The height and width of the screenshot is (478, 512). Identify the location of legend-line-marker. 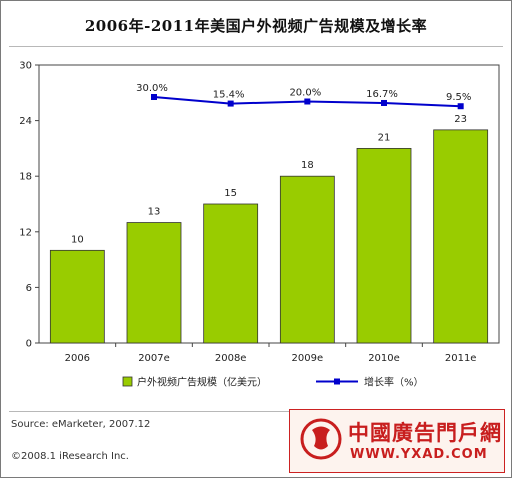
(337, 381).